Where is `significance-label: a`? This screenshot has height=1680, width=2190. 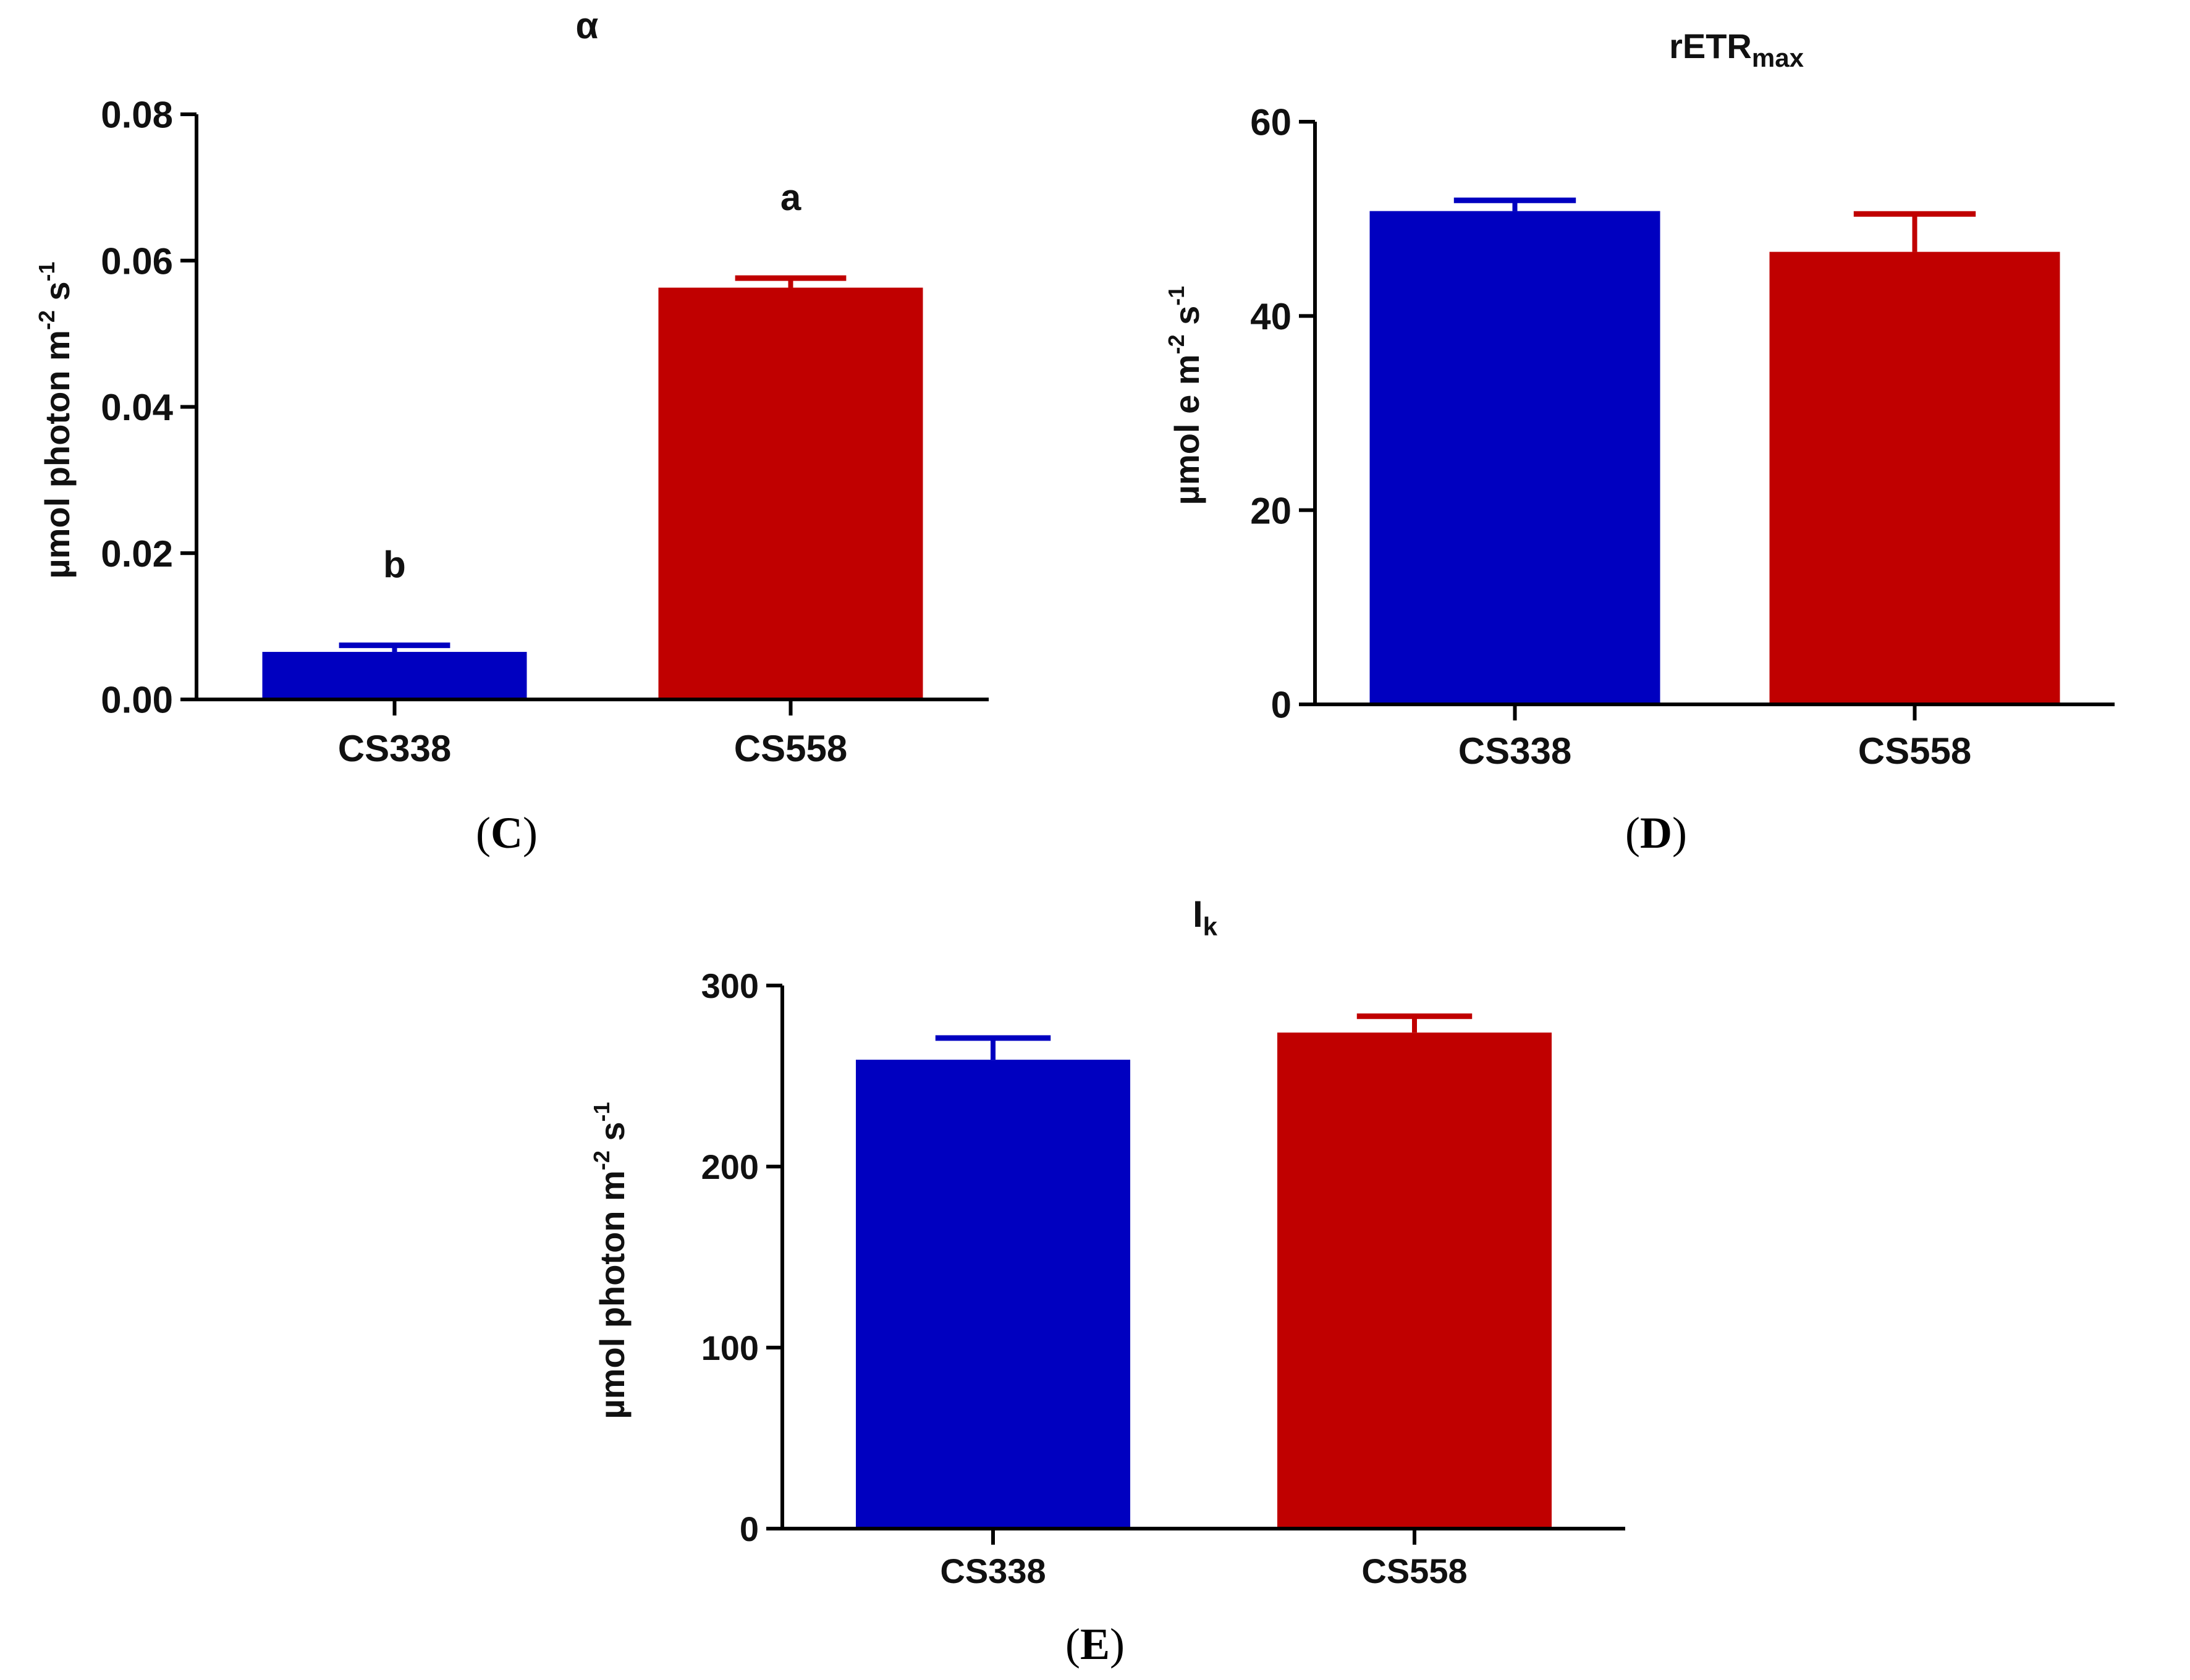
significance-label: a is located at coordinates (791, 197).